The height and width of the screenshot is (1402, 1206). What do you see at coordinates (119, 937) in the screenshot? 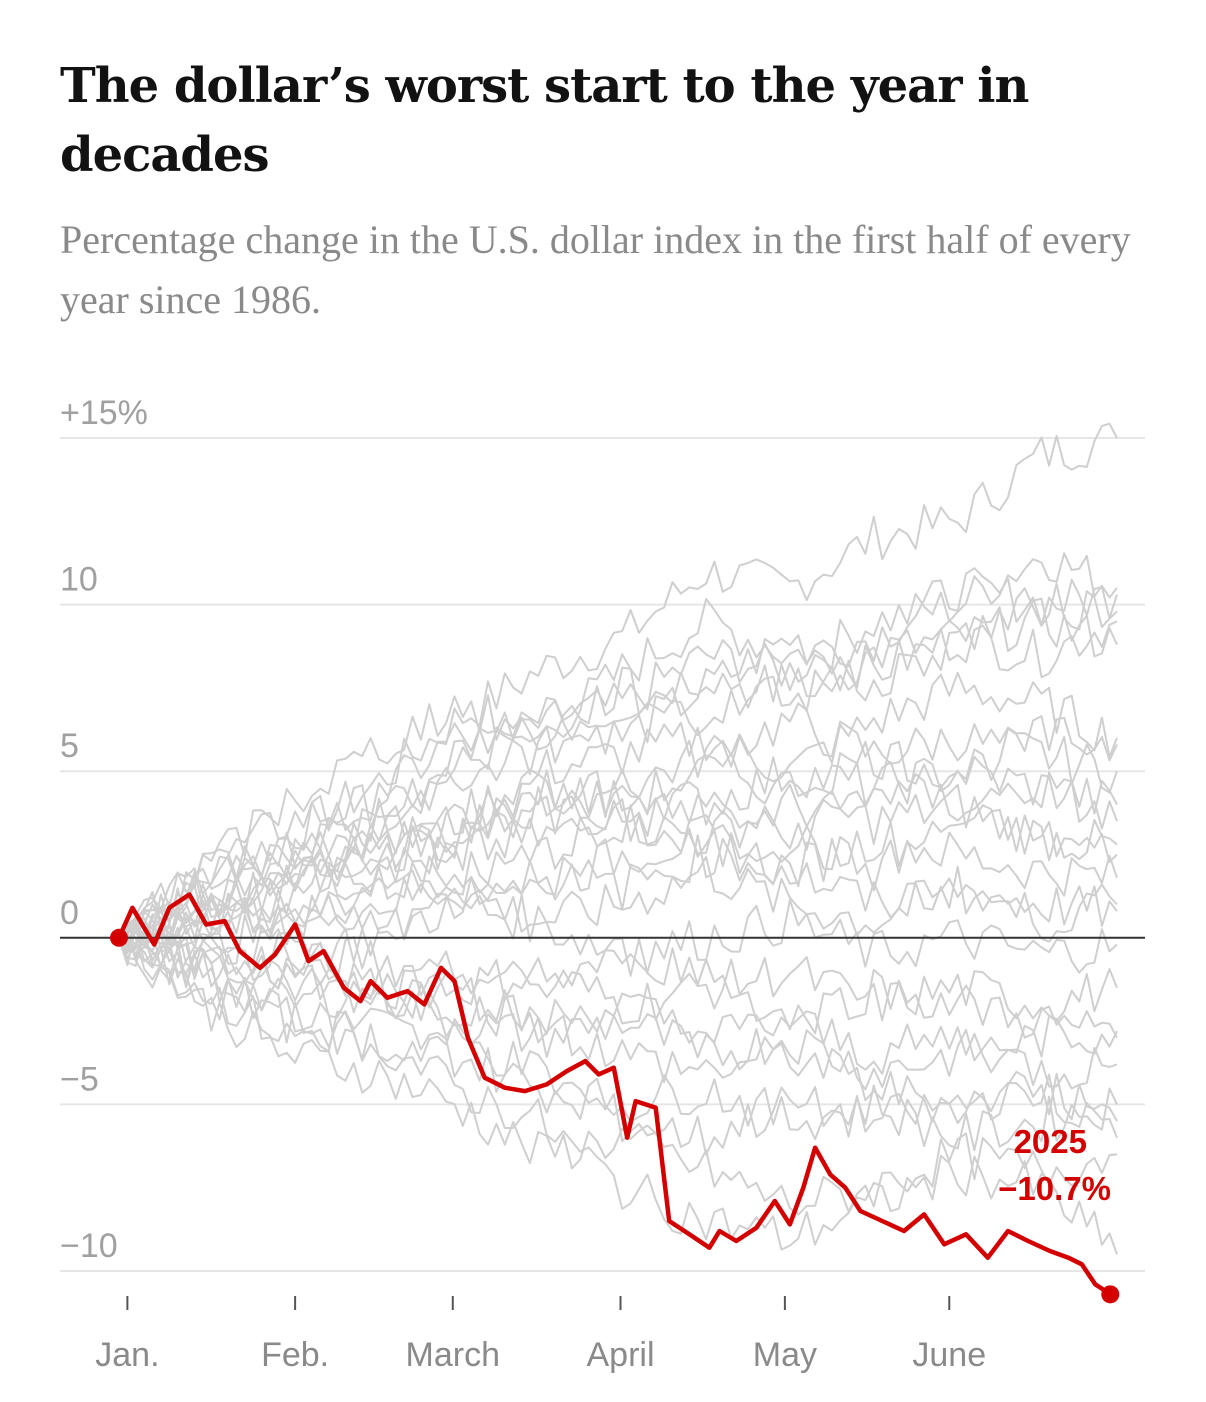
I see `start-point-marker` at bounding box center [119, 937].